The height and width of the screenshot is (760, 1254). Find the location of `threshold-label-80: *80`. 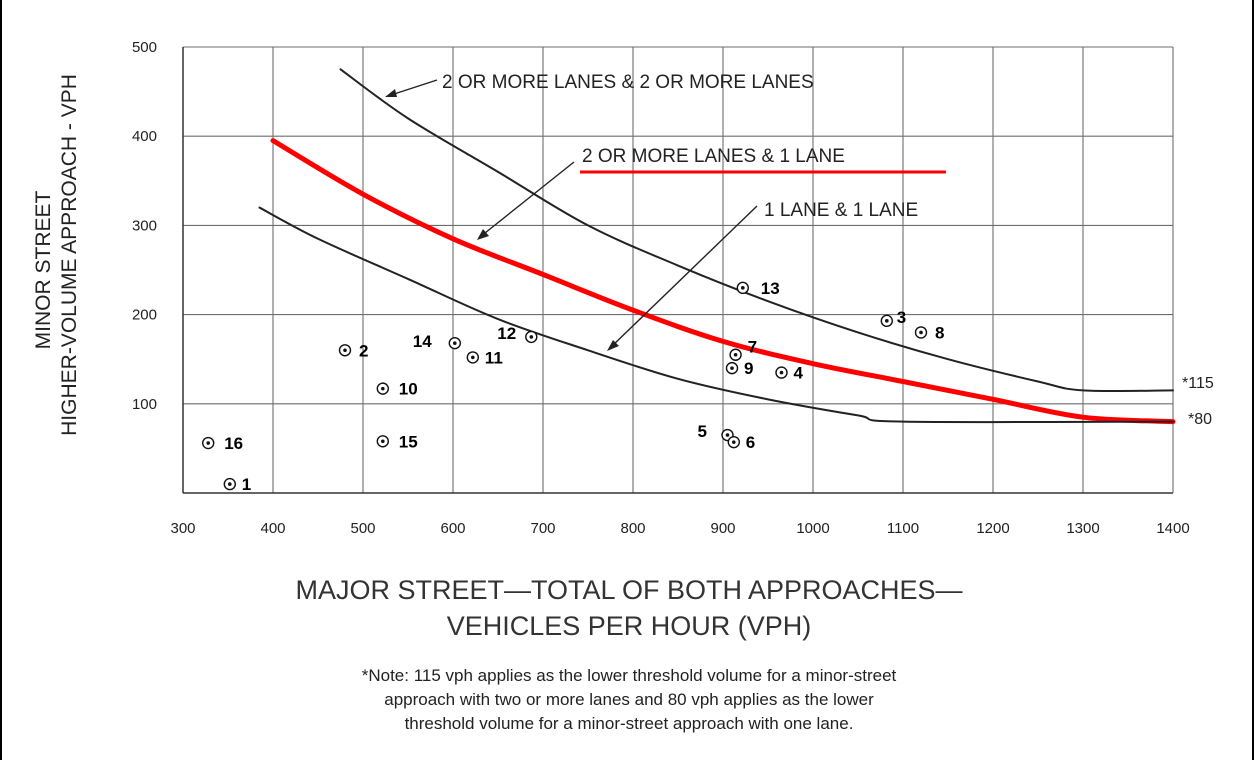

threshold-label-80: *80 is located at coordinates (1200, 419).